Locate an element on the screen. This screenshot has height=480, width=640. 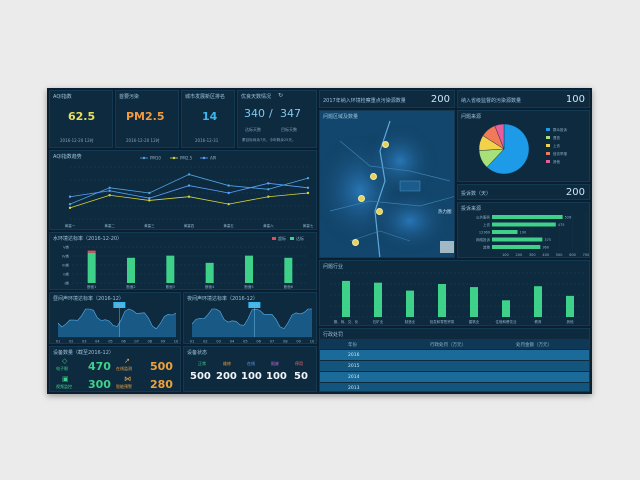
complaints-panel: 投诉数（天） 200 is located at coordinates (523, 192).